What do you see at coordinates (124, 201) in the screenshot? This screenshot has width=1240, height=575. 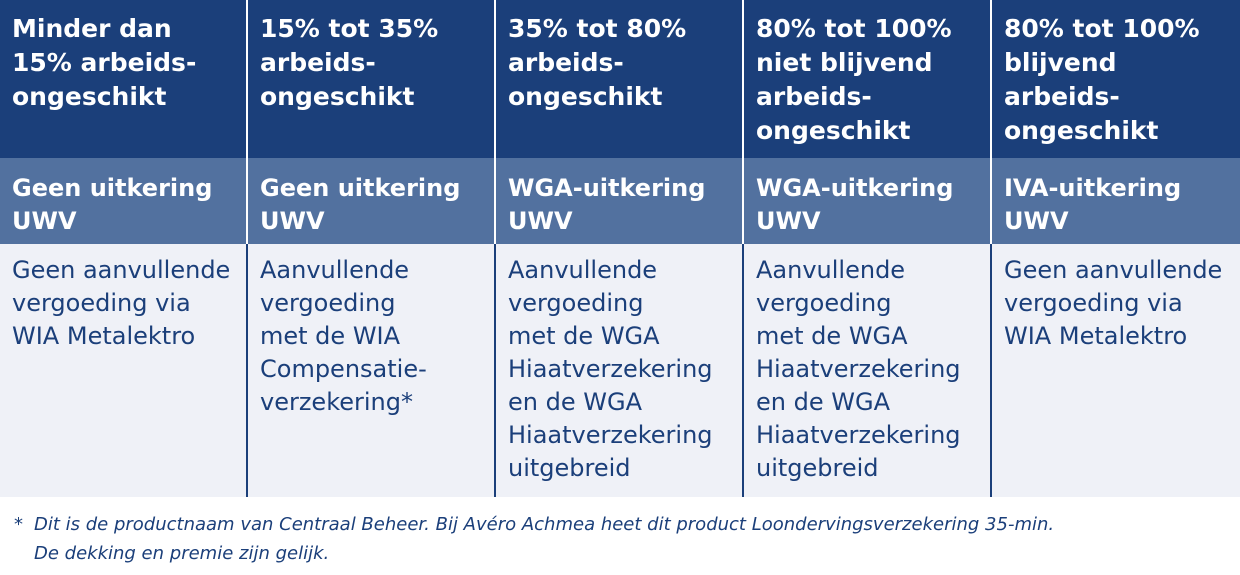 I see `benefit-cell-1: Geen uitkering UWV` at bounding box center [124, 201].